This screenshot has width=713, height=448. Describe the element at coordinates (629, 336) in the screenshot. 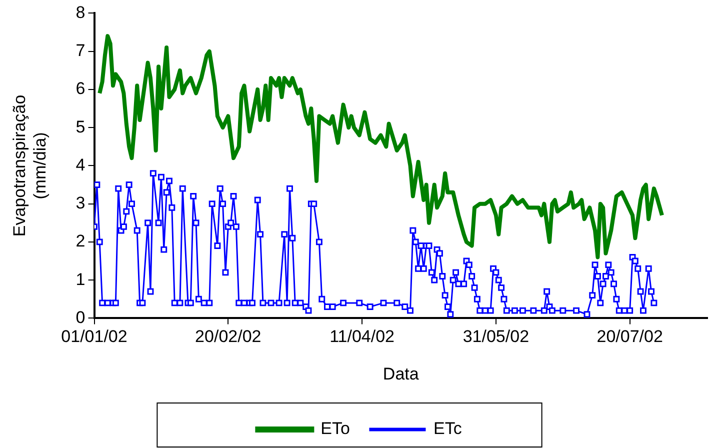

I see `x-tick-label: 20/07/02` at that location.